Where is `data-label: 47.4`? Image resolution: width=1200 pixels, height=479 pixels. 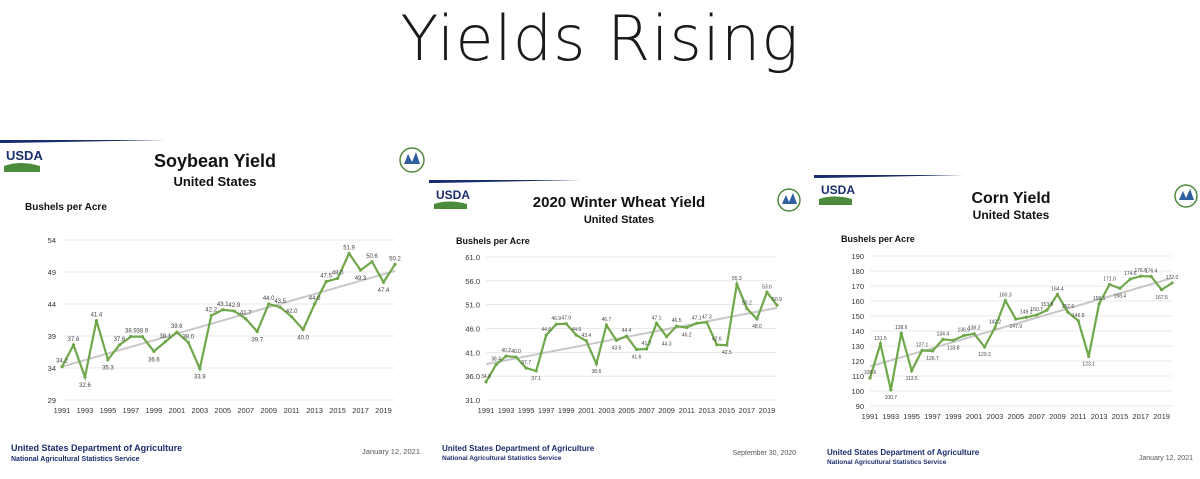
data-label: 47.4 is located at coordinates (384, 291).